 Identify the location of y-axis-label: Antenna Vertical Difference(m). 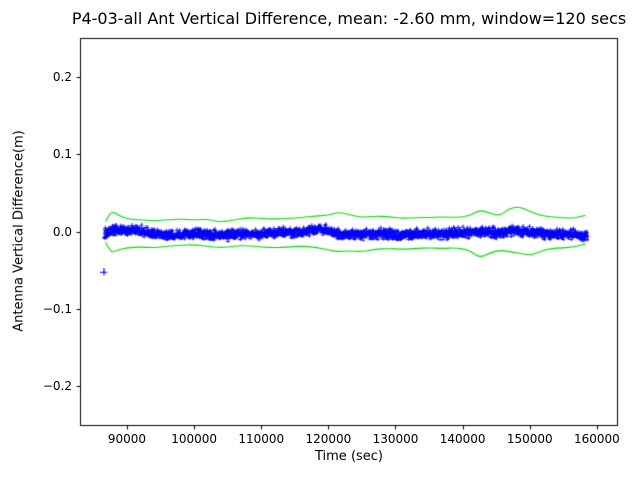
(19, 231).